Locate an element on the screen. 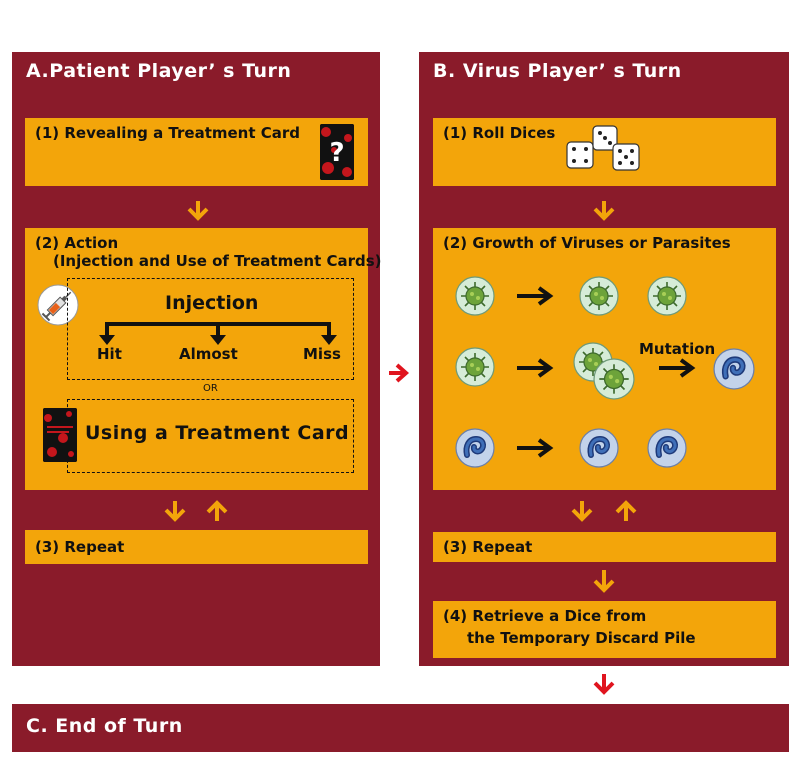 The width and height of the screenshot is (800, 768). retrieve-dice-sublabel: the Temporary Discard Pile is located at coordinates (581, 638).